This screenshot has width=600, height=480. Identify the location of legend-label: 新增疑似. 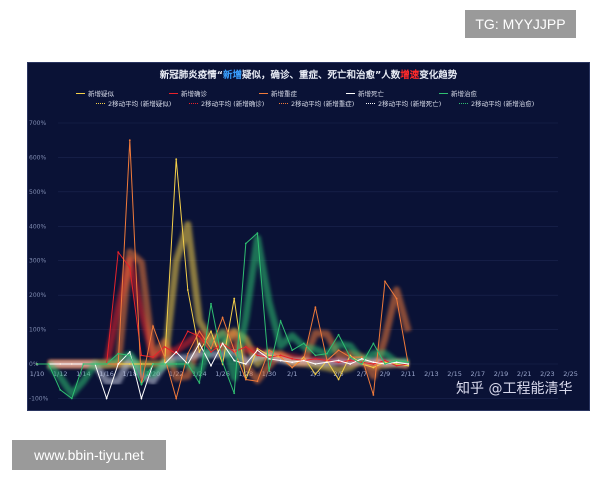
(101, 94).